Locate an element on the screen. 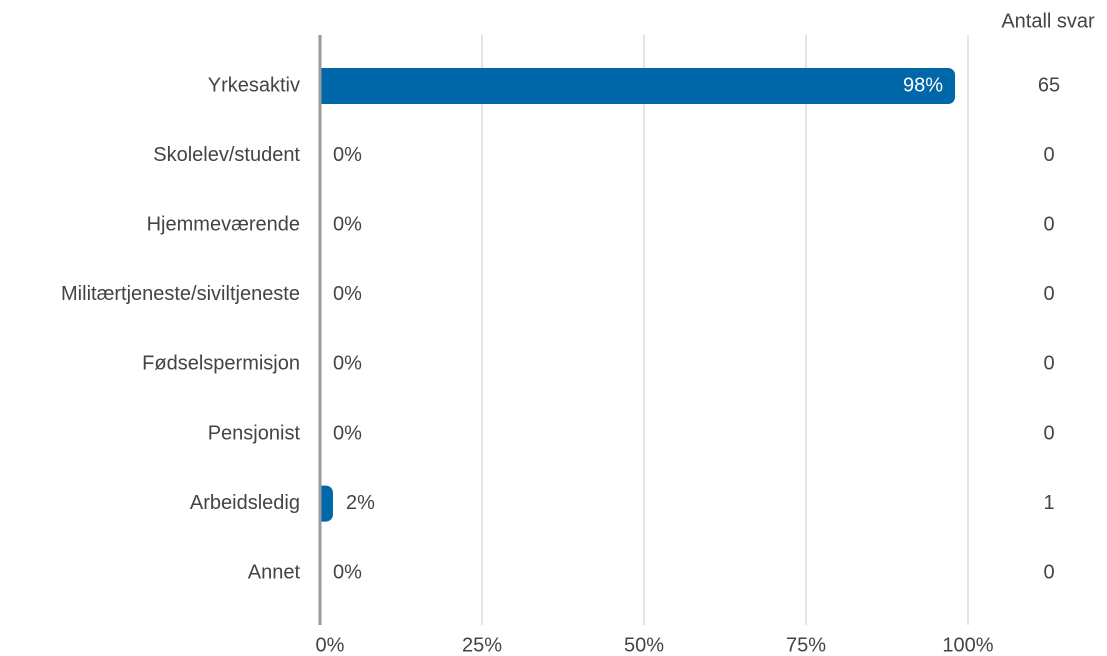 This screenshot has width=1107, height=656. count-label: 1 is located at coordinates (1048, 503).